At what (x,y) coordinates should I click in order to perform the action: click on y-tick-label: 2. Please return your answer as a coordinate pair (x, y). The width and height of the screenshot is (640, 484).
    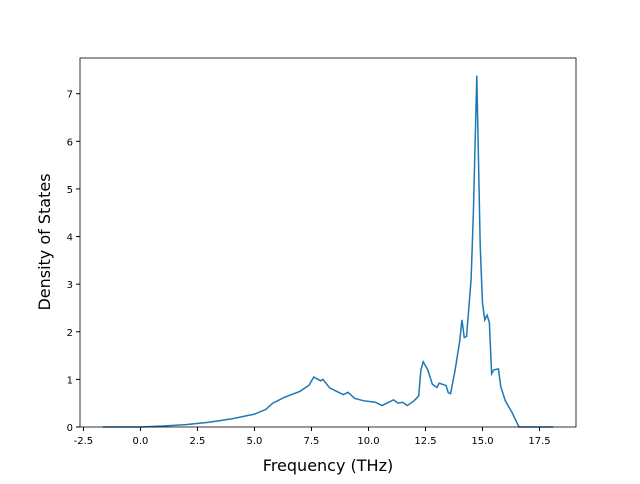
    Looking at the image, I should click on (70, 333).